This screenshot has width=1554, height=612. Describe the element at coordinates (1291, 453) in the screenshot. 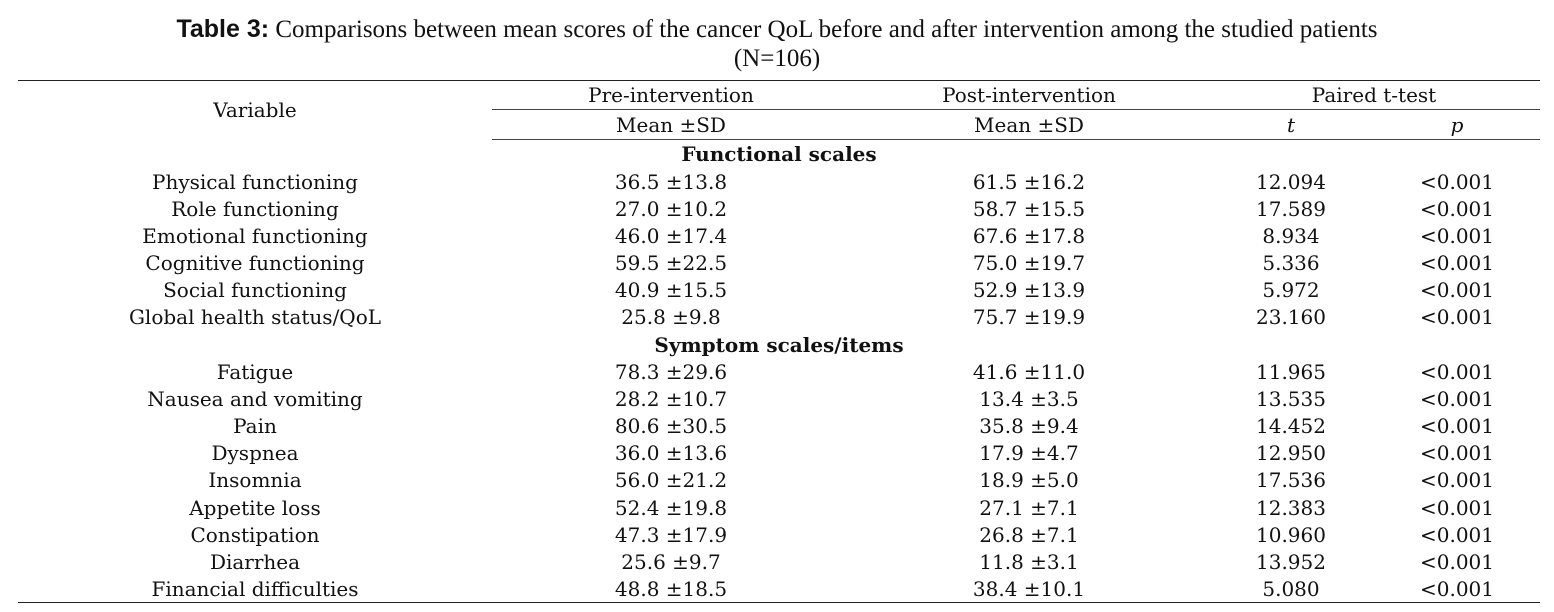

I see `cell-t: 12.950` at that location.